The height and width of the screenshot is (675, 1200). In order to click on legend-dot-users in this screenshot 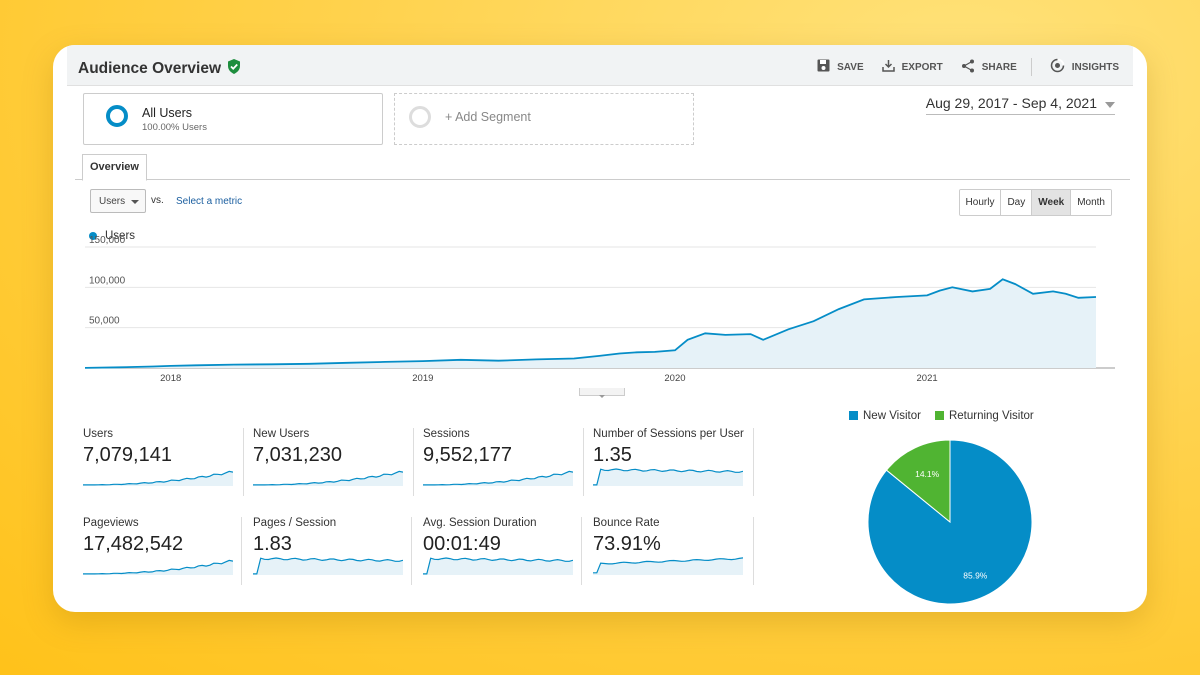, I will do `click(93, 236)`.